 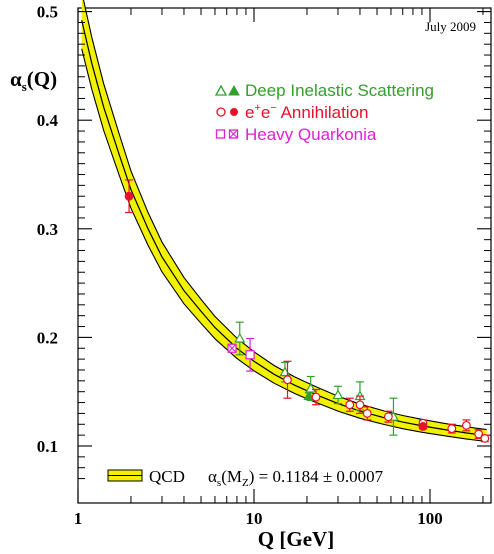 I want to click on legend-item-dis: Deep Inelastic Scattering, so click(x=324, y=90).